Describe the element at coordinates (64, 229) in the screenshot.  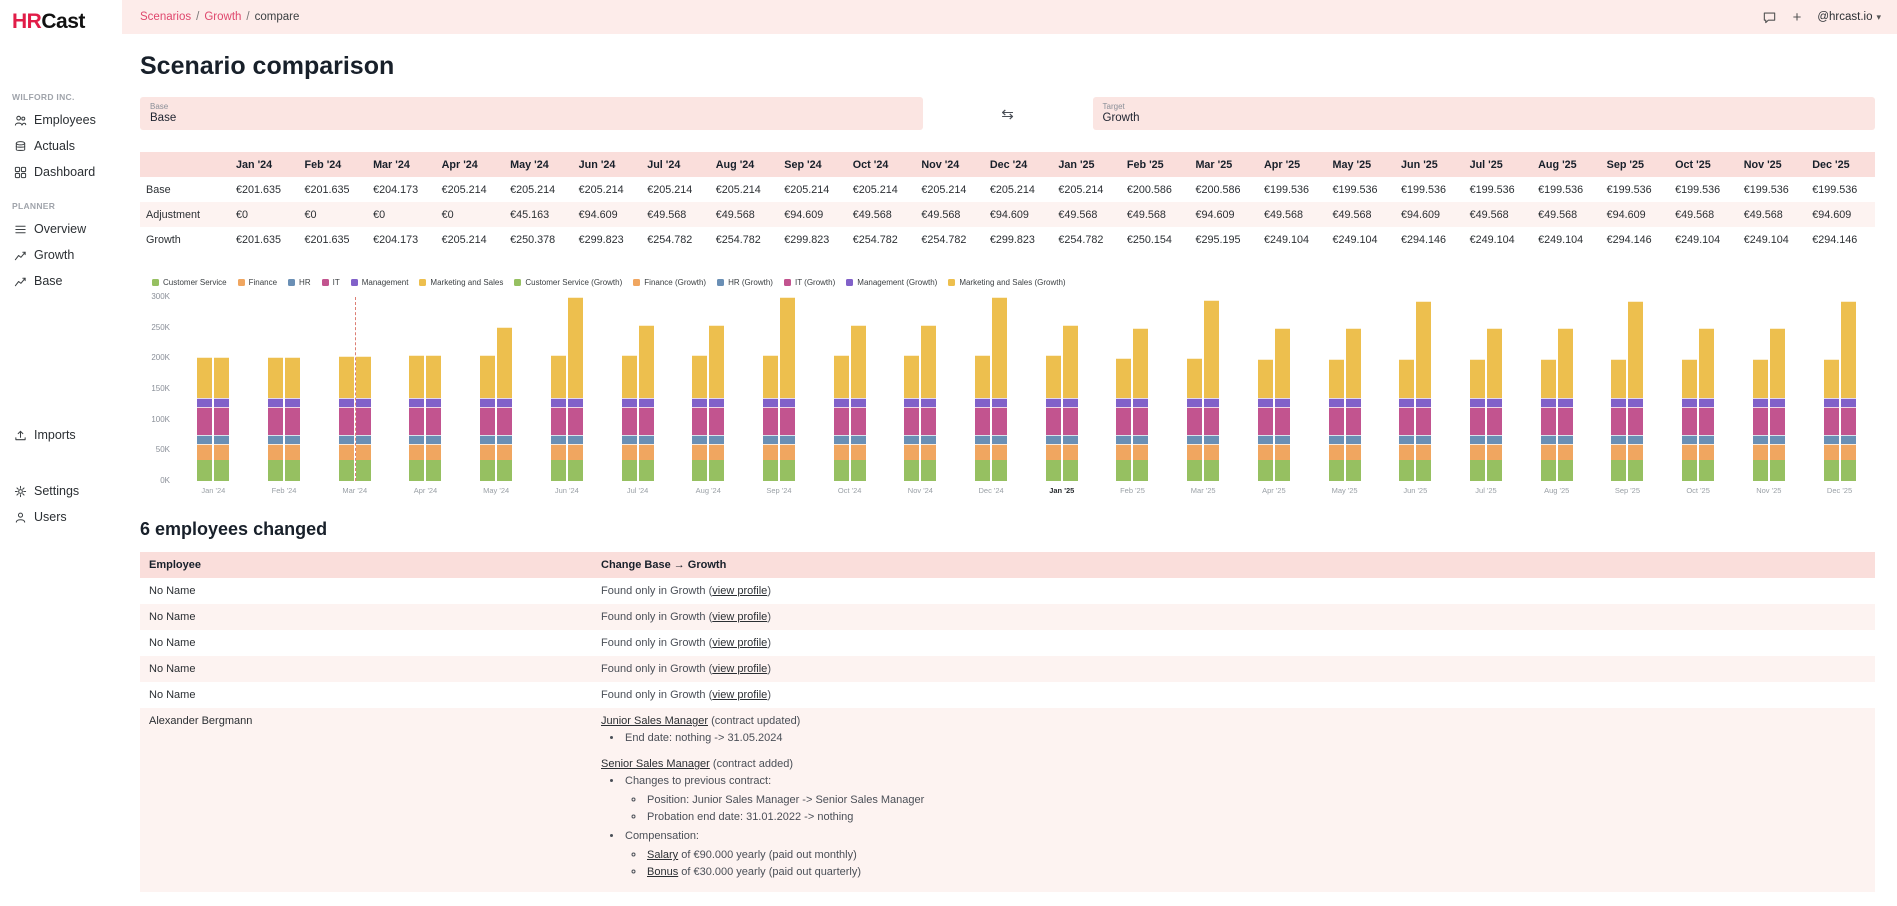
I see `sidebar-item-overview: Overview` at that location.